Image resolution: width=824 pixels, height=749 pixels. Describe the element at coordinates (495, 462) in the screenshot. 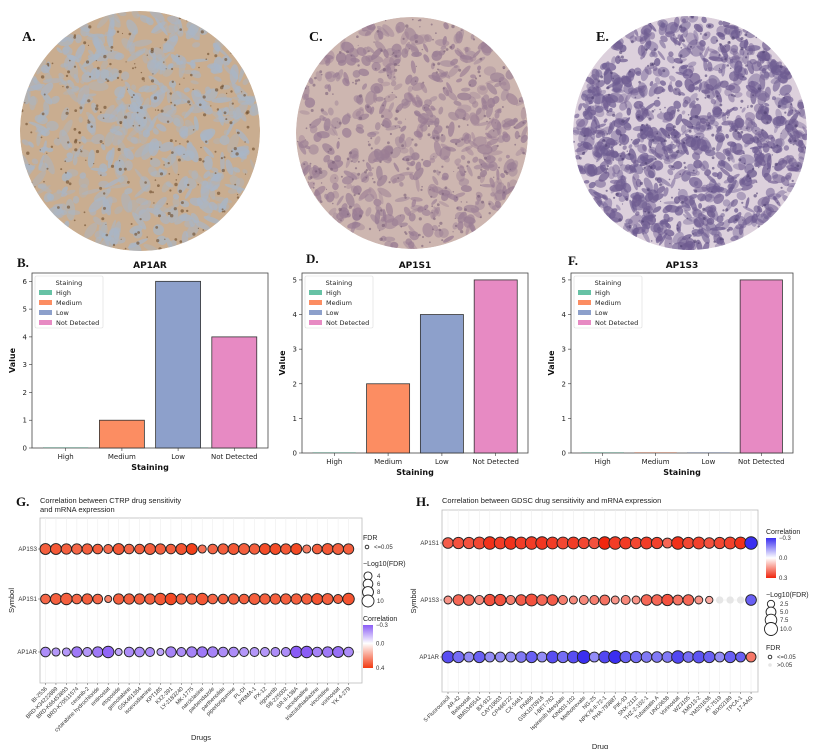

I see `x-tick-label: Not Detected` at that location.